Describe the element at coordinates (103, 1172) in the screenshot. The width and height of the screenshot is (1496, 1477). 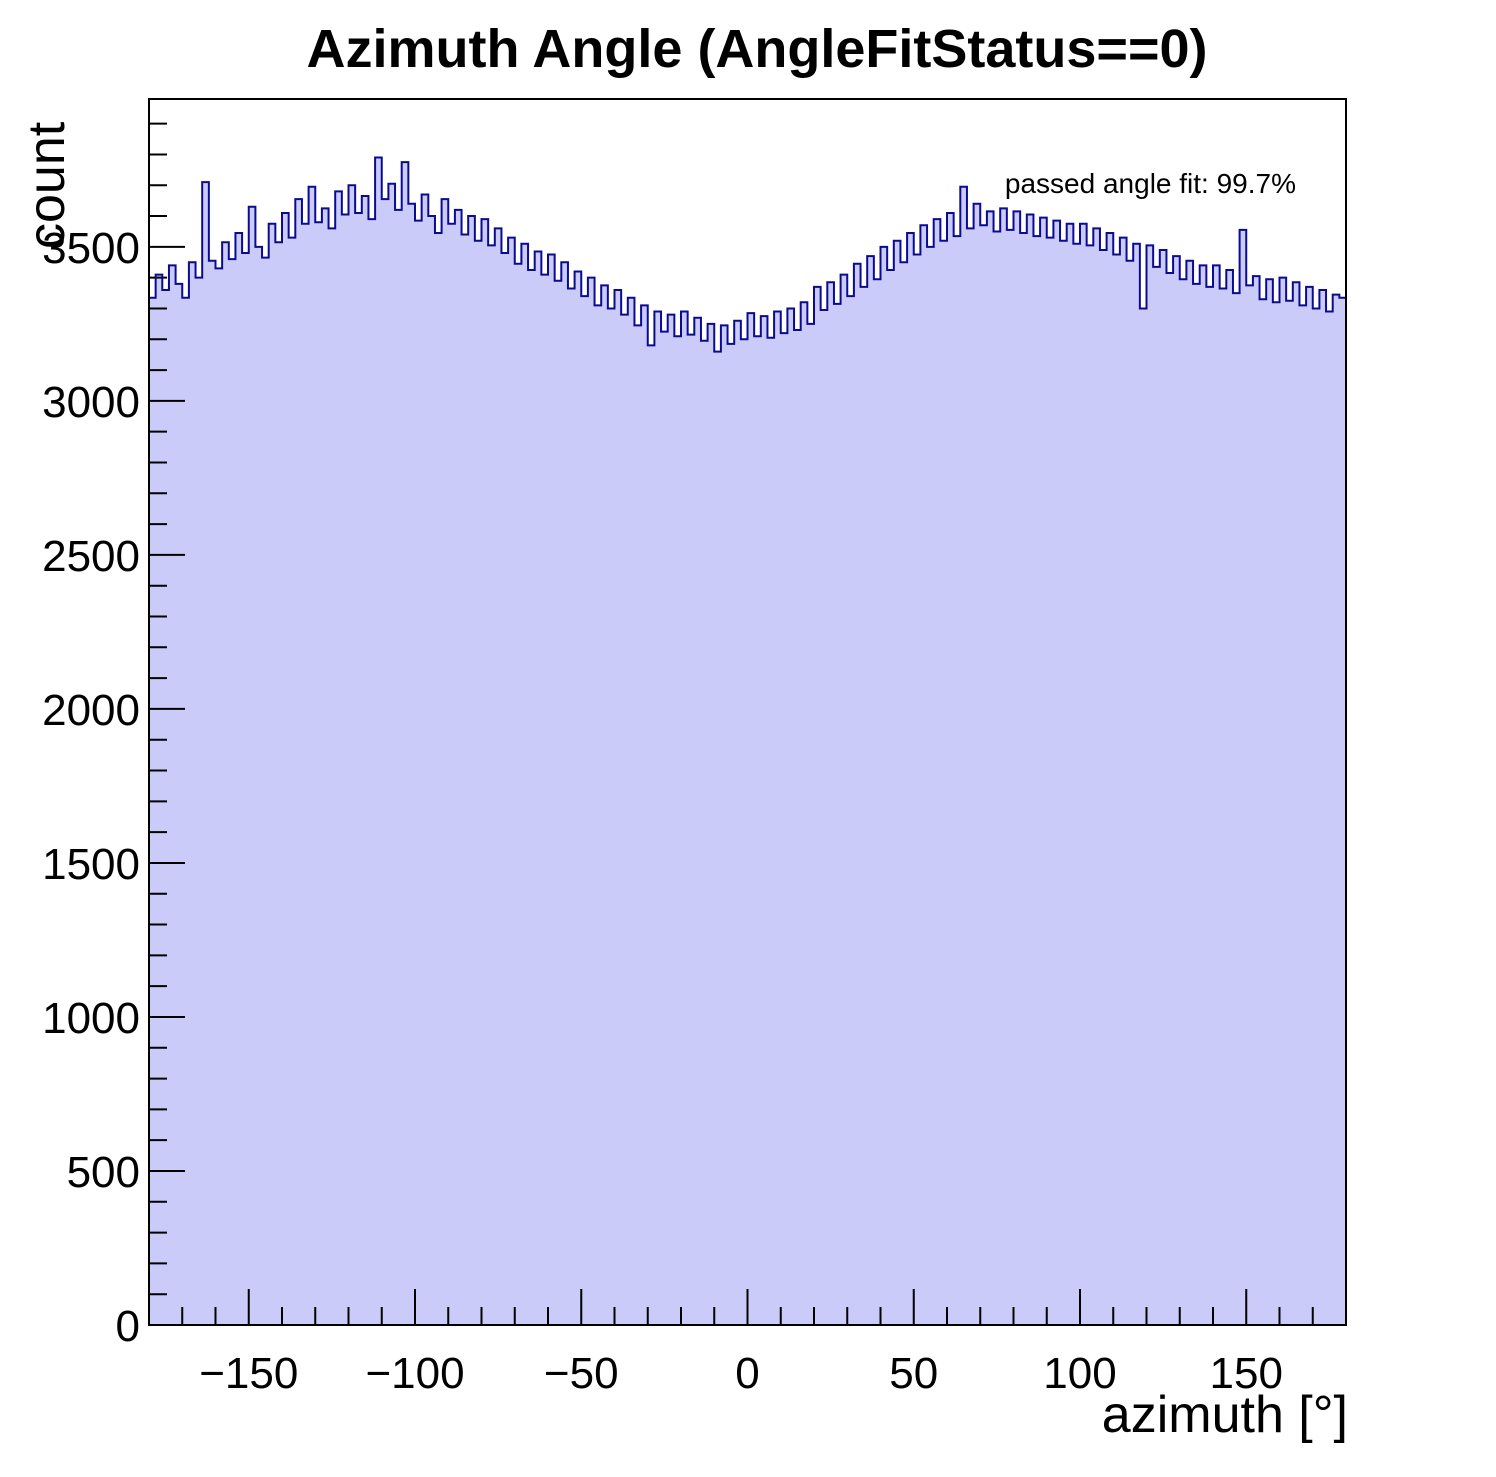
I see `y-tick-label: 500` at that location.